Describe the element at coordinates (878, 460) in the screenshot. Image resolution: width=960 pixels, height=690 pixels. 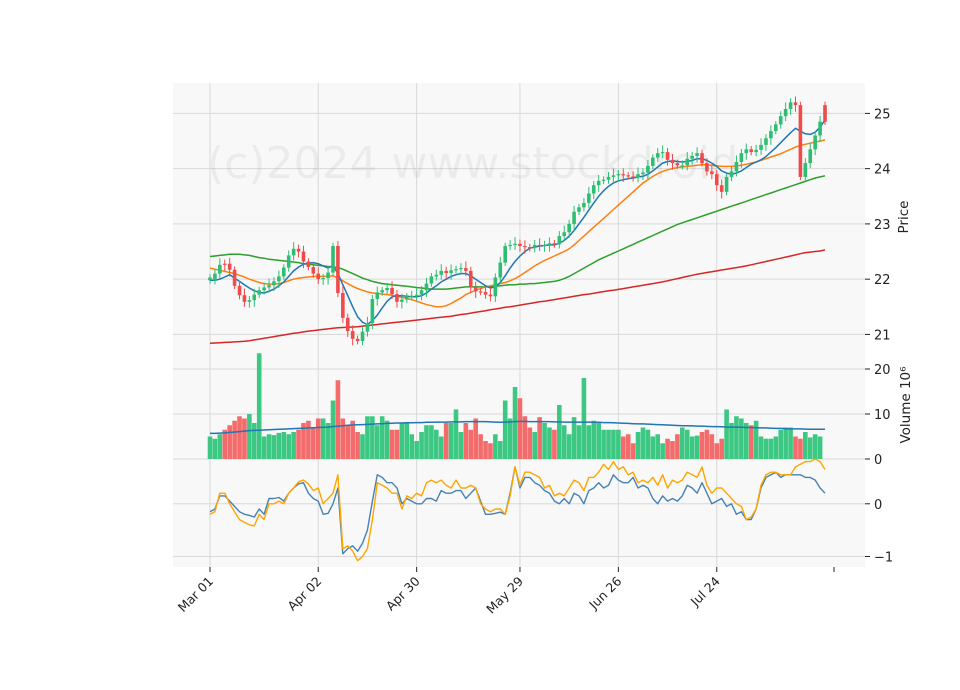
I see `y-tick-label: 0` at that location.